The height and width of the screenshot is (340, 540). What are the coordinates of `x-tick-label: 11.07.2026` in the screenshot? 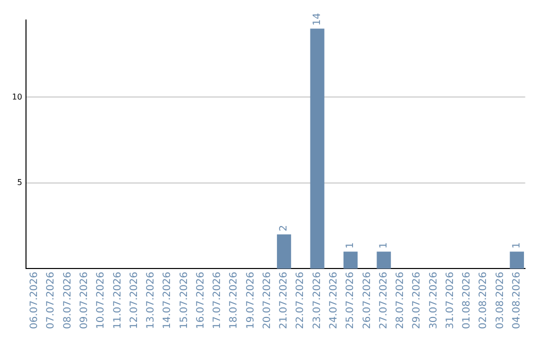 It's located at (118, 301).